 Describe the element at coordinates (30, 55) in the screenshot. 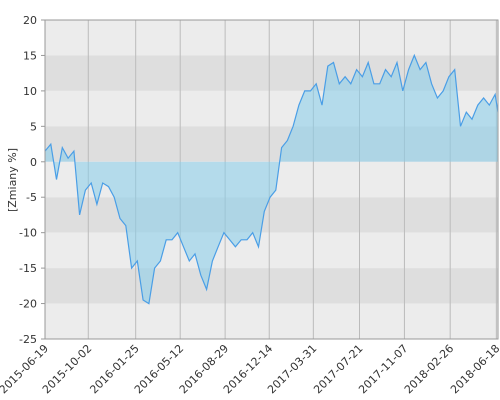

I see `y-tick-label: 15` at that location.